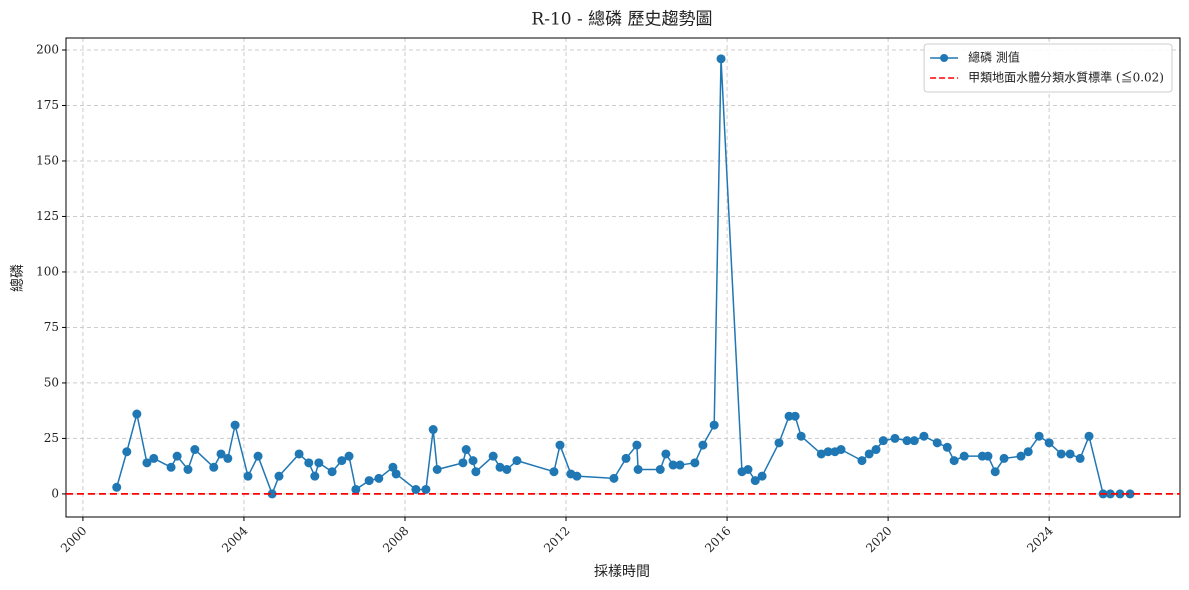 This screenshot has width=1189, height=590. Describe the element at coordinates (47, 216) in the screenshot. I see `y-tick-label: 125` at that location.